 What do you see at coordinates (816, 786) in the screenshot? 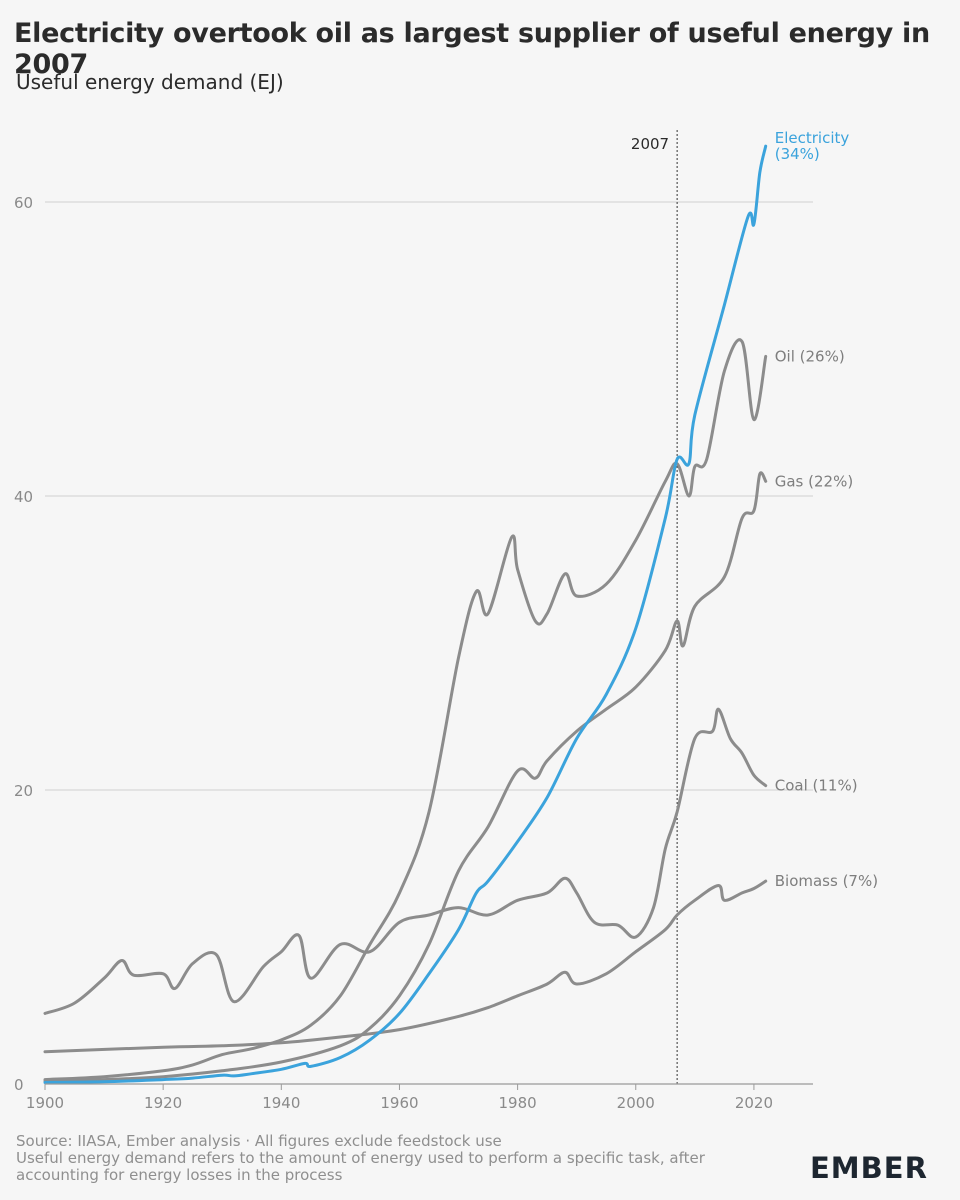
I see `series-label-coal: Coal (11%)` at bounding box center [816, 786].